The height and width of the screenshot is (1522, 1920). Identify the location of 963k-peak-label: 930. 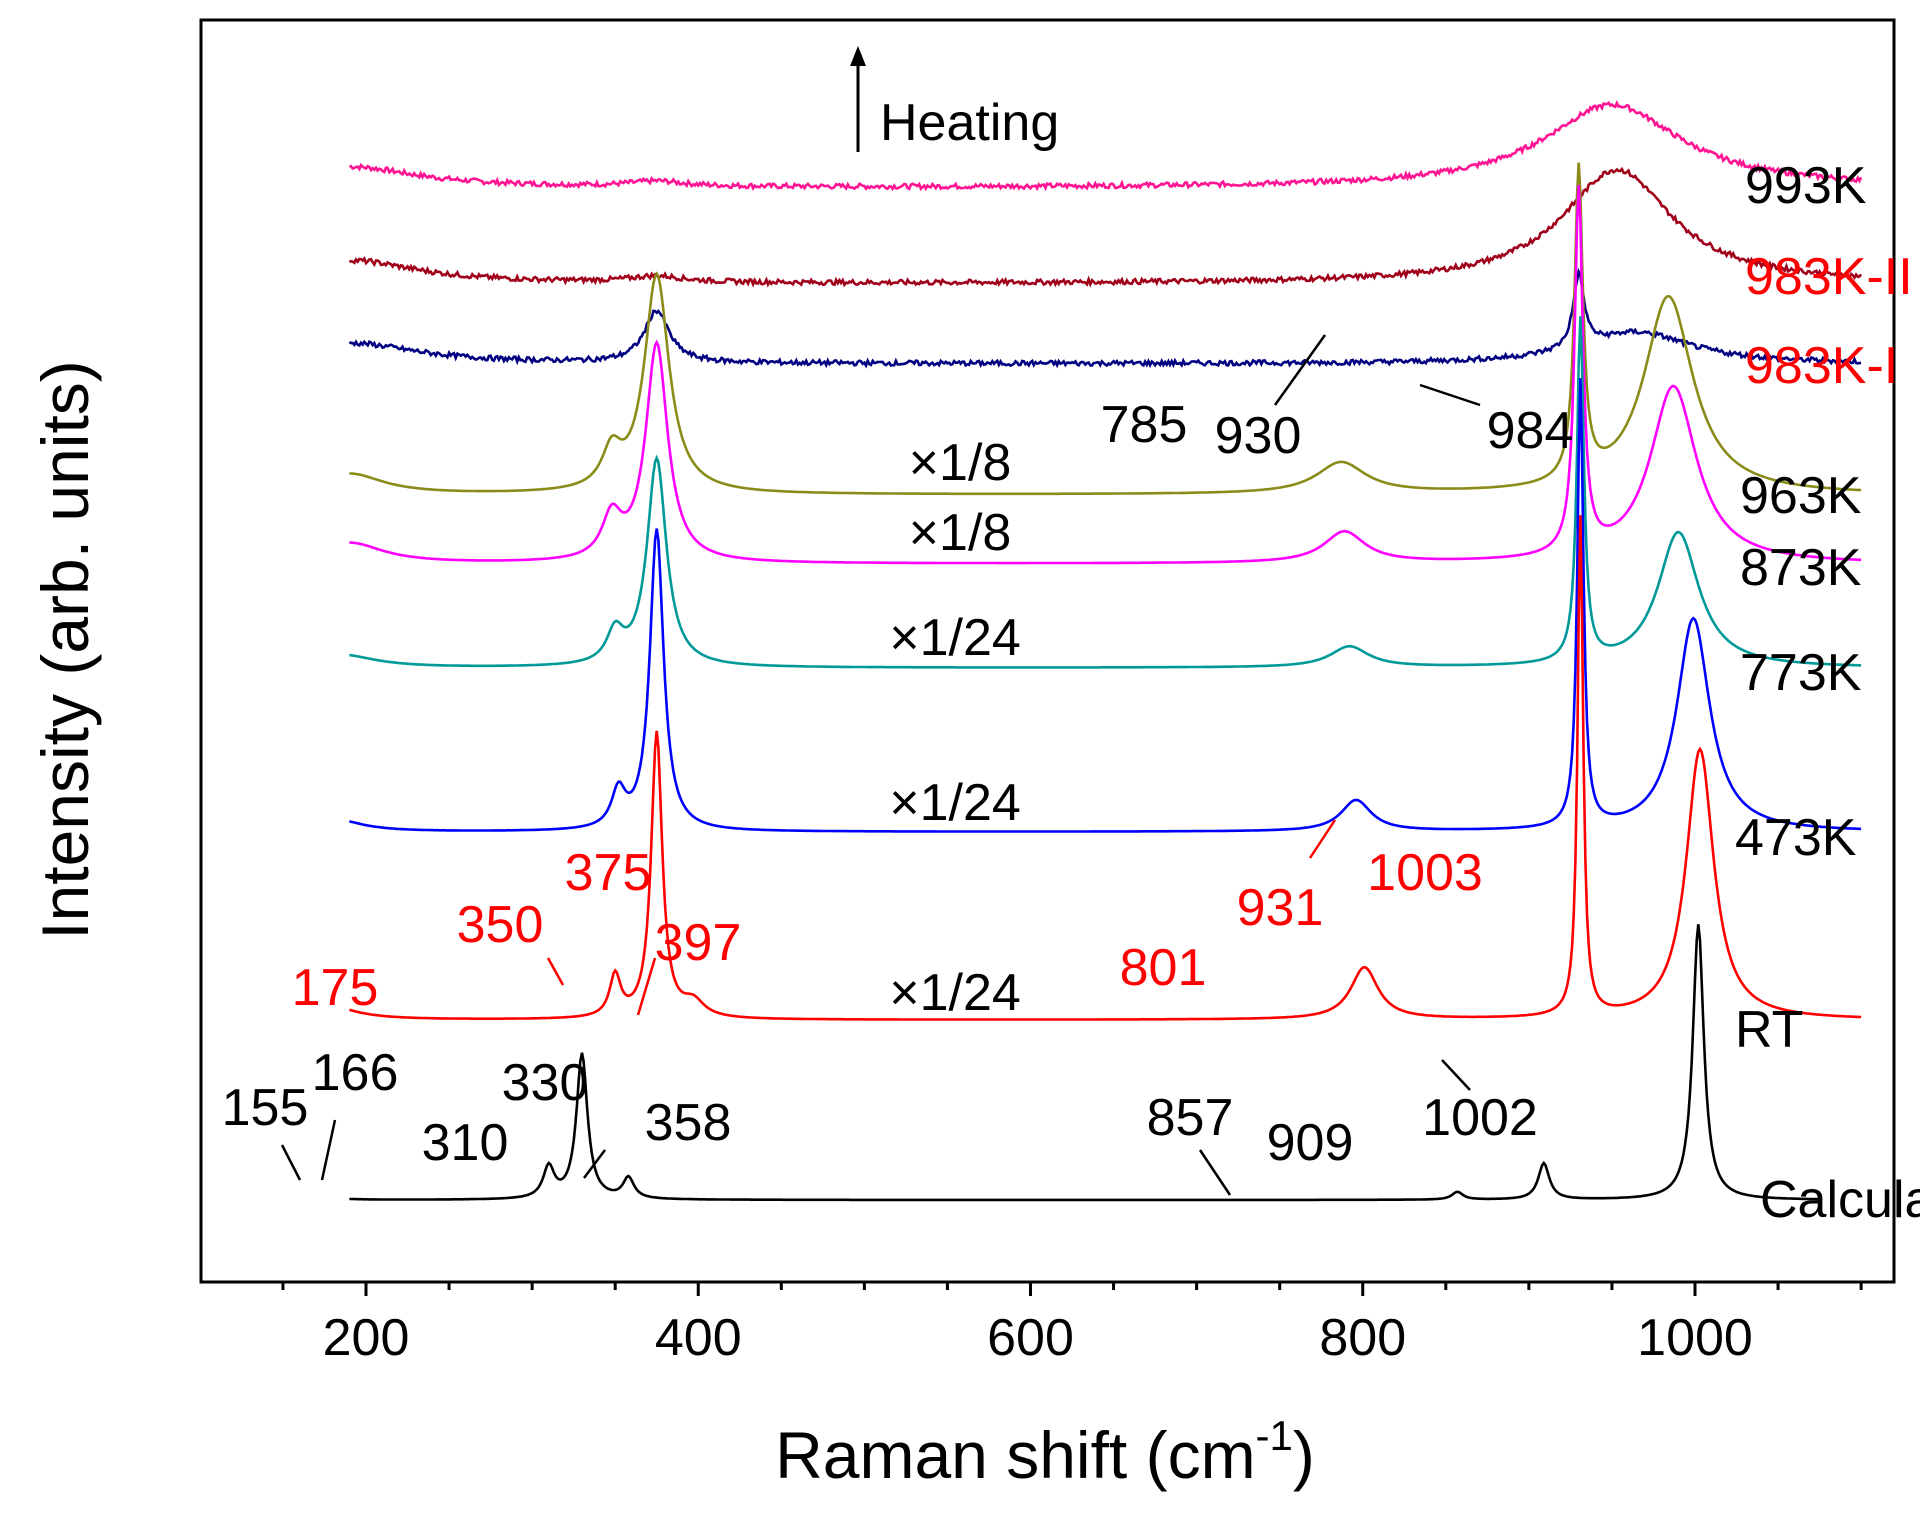
(1258, 436).